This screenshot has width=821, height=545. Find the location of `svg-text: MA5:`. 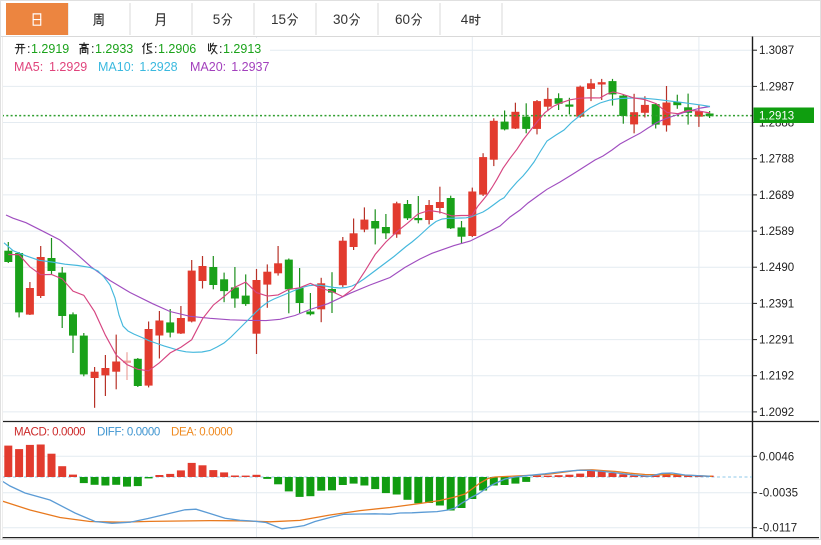

svg-text: MA5: is located at coordinates (28, 67).